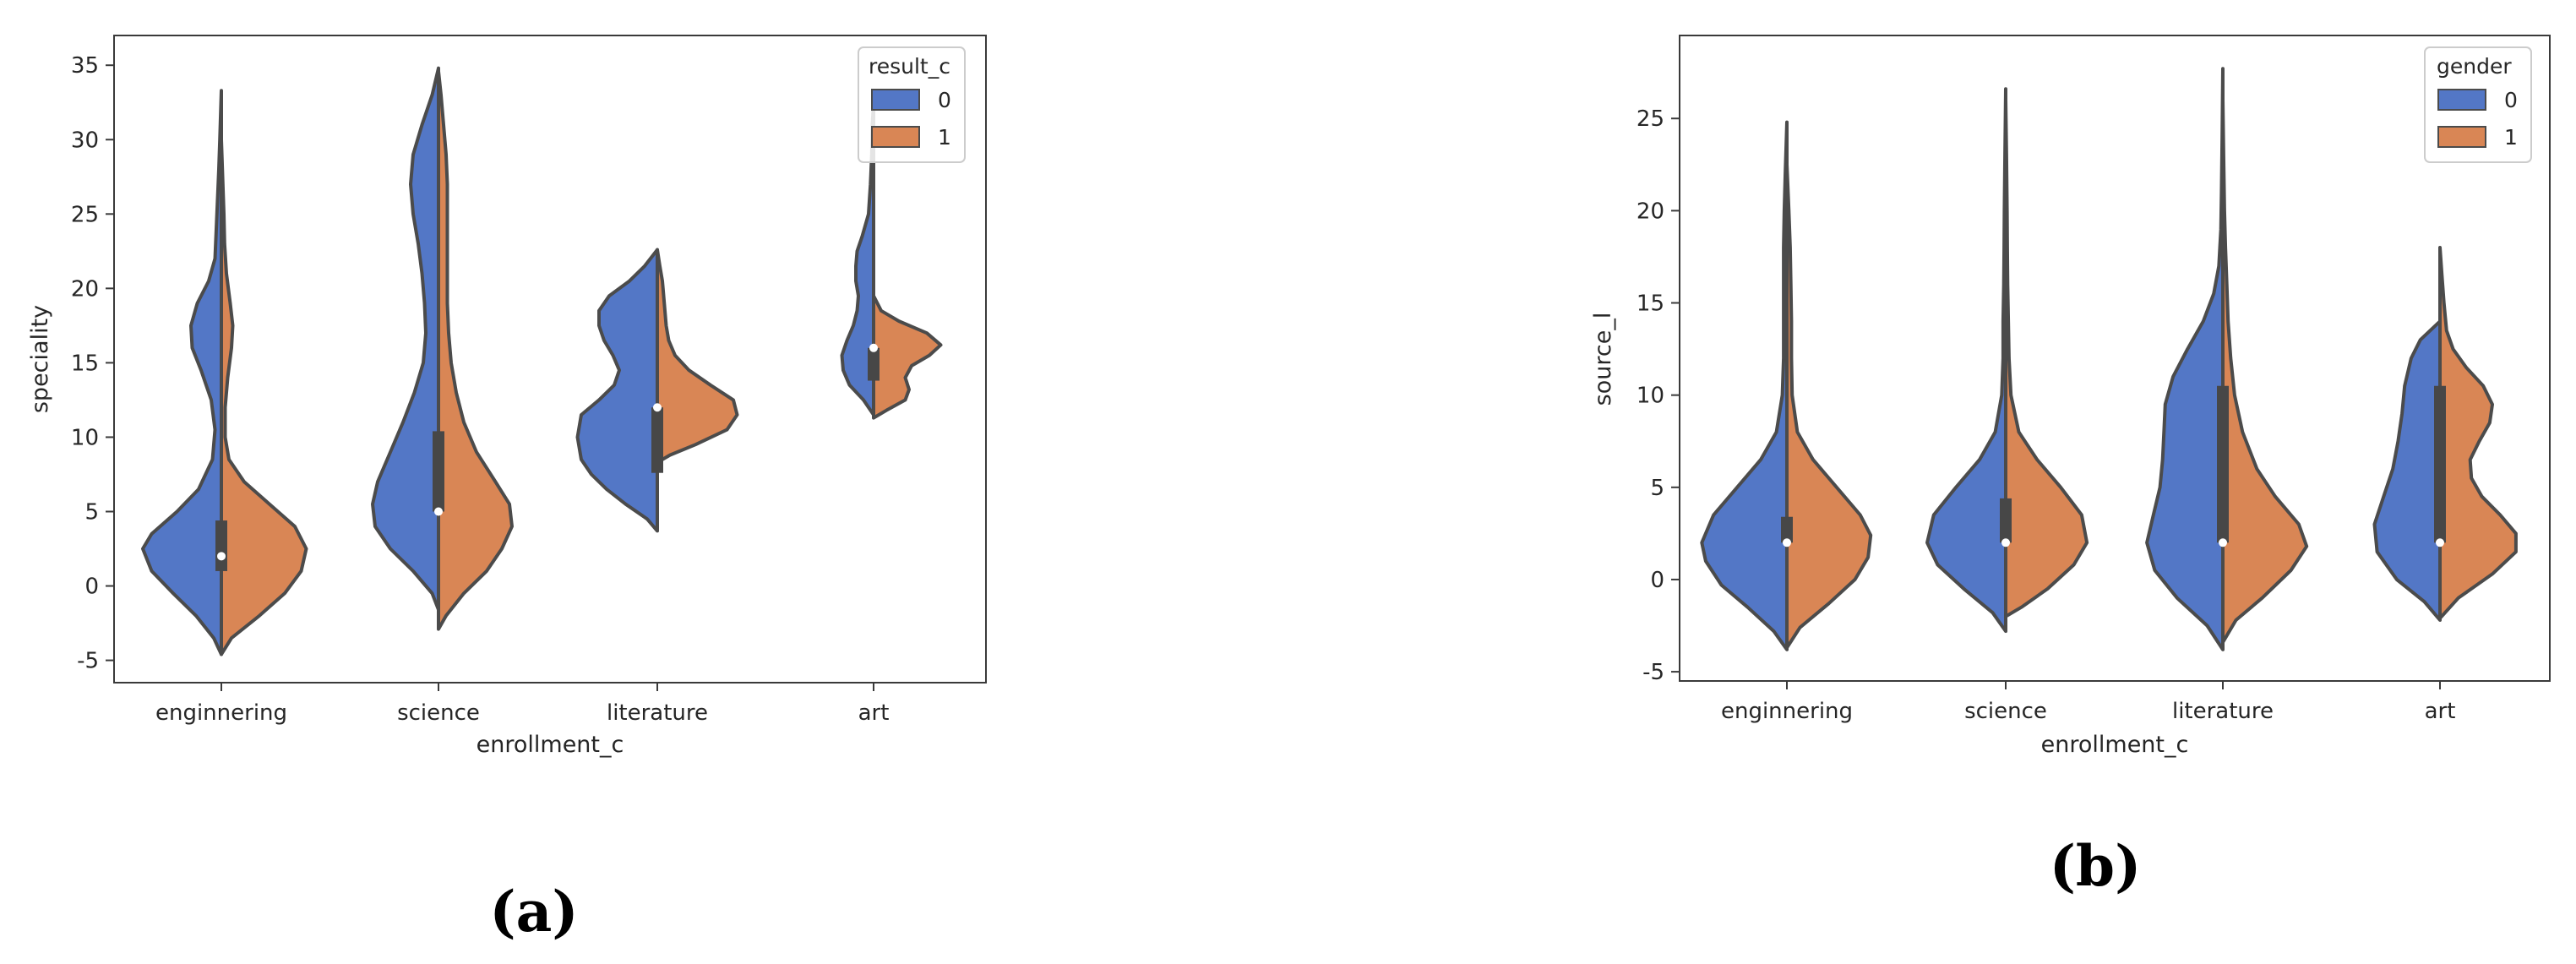 The height and width of the screenshot is (964, 2576). What do you see at coordinates (910, 66) in the screenshot?
I see `legend-title: result_c` at bounding box center [910, 66].